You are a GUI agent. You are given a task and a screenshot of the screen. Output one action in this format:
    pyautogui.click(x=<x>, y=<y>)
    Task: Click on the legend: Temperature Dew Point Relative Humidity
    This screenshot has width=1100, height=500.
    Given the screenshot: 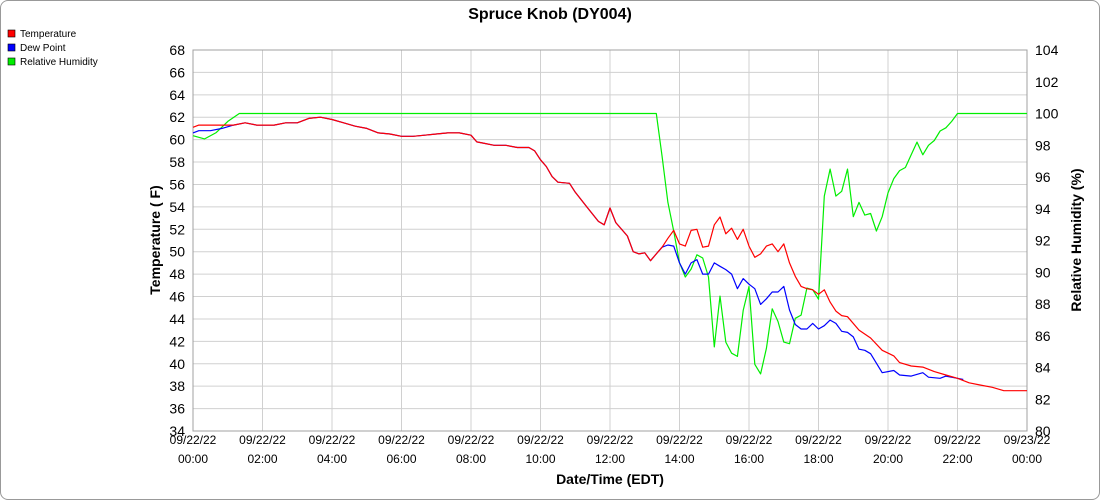 What is the action you would take?
    pyautogui.click(x=52, y=48)
    